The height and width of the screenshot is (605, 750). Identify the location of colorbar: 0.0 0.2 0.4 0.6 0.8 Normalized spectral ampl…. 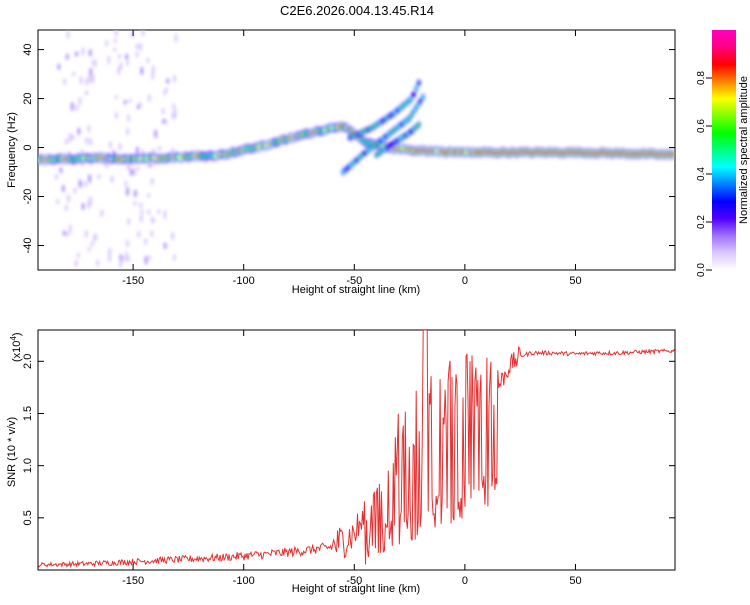
(723, 153).